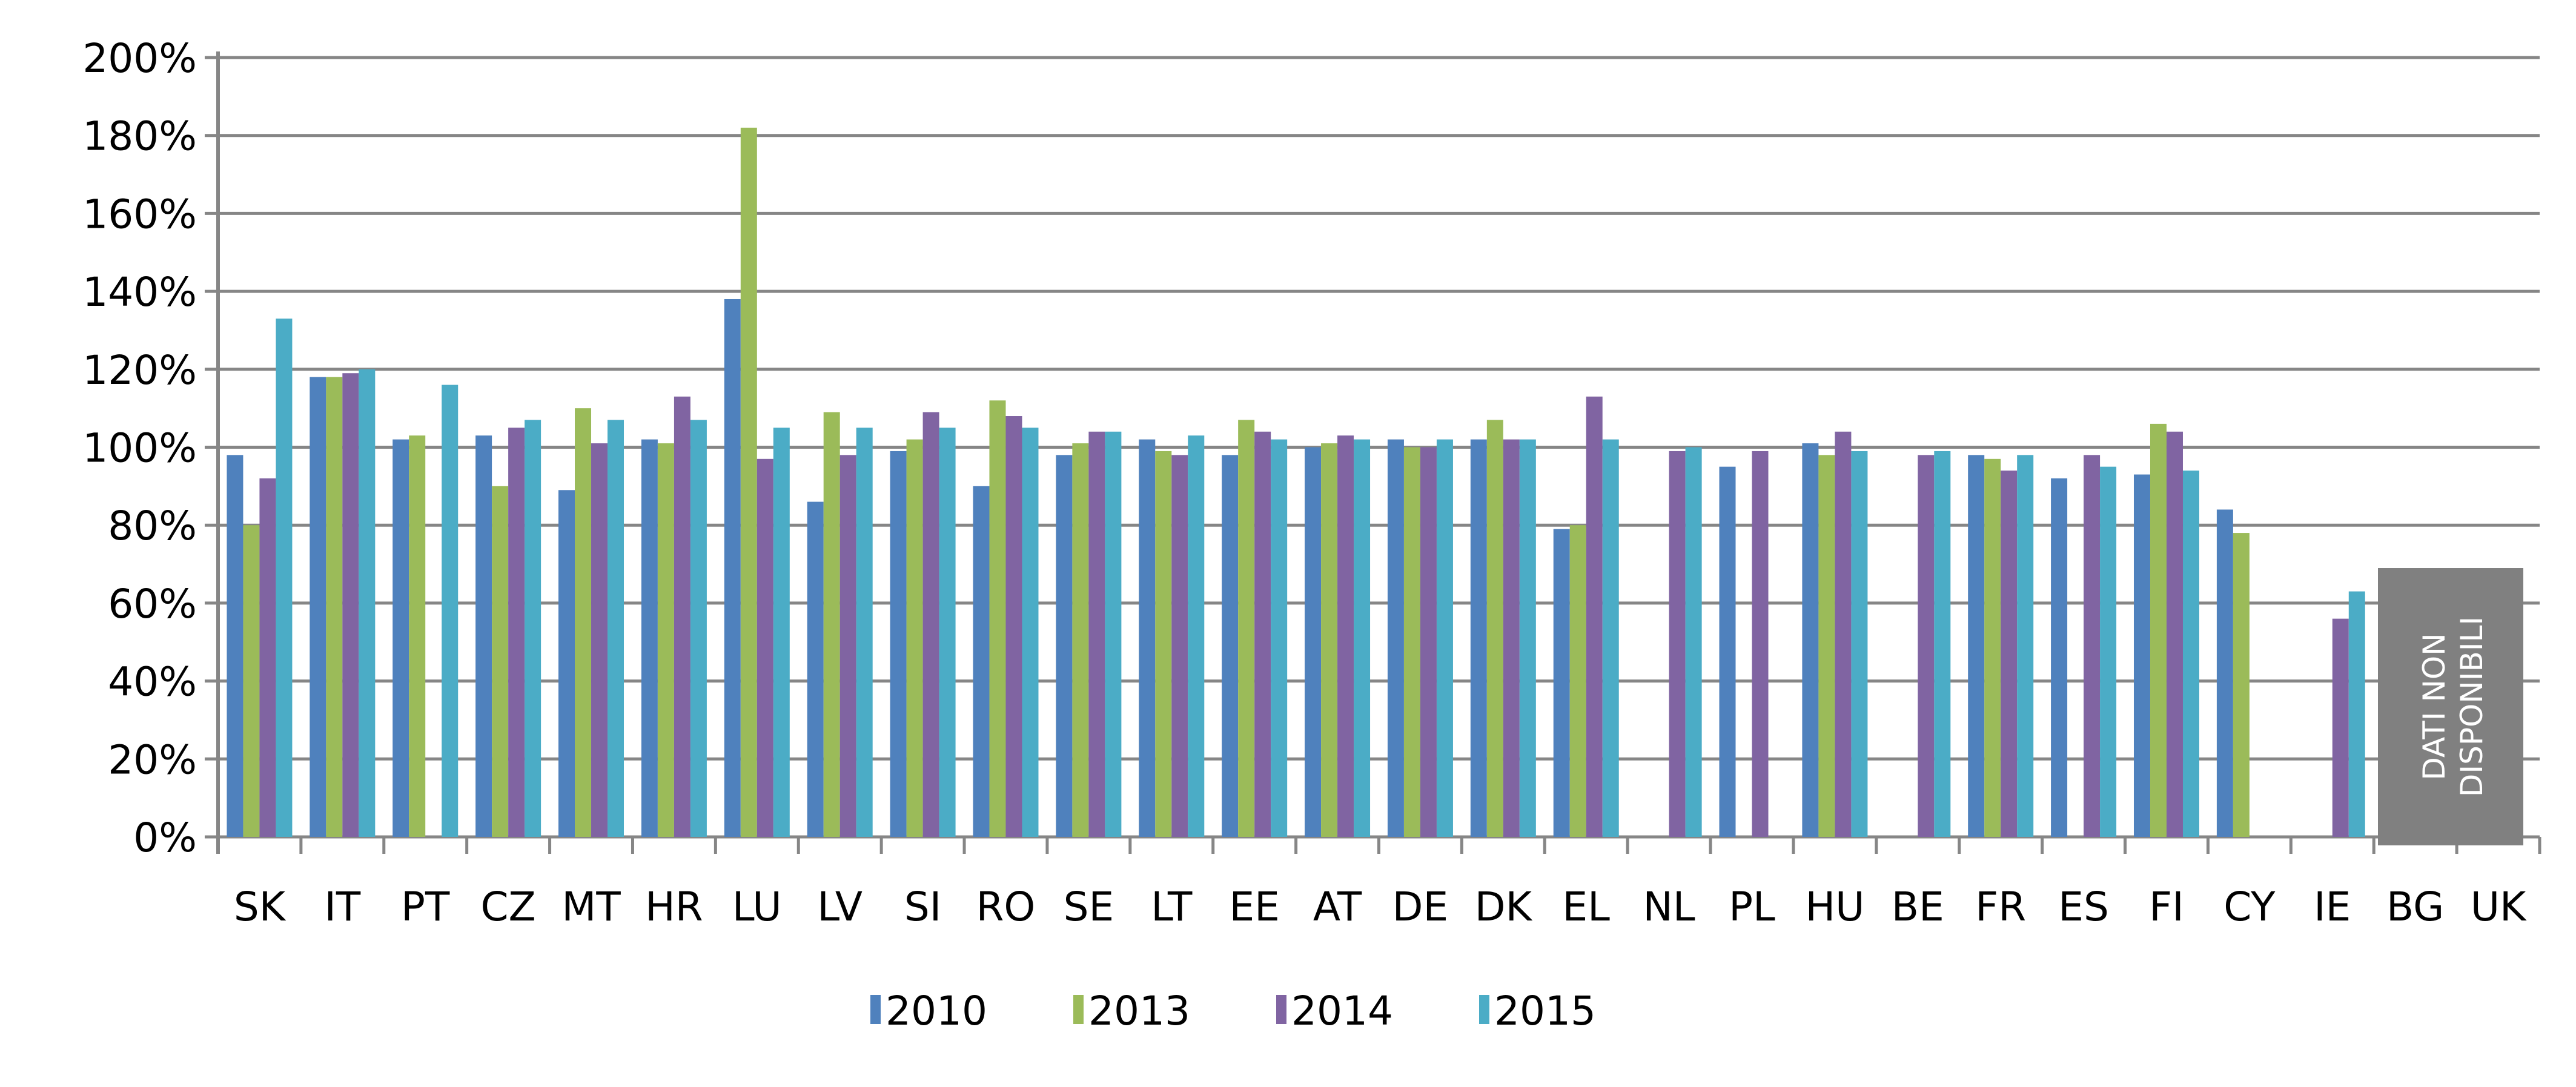 The height and width of the screenshot is (1087, 2576). I want to click on x-tick-label: PL, so click(1752, 907).